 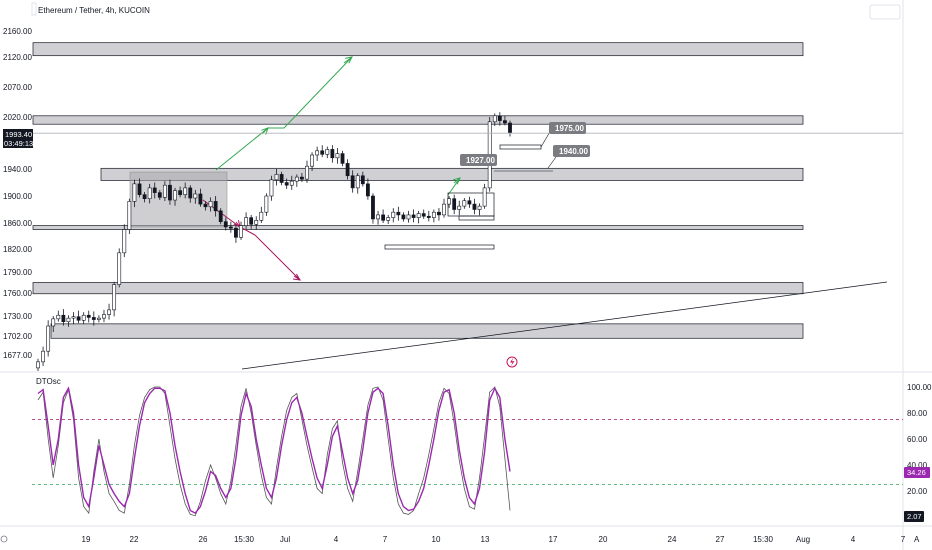 I want to click on trend-line, so click(x=564, y=325).